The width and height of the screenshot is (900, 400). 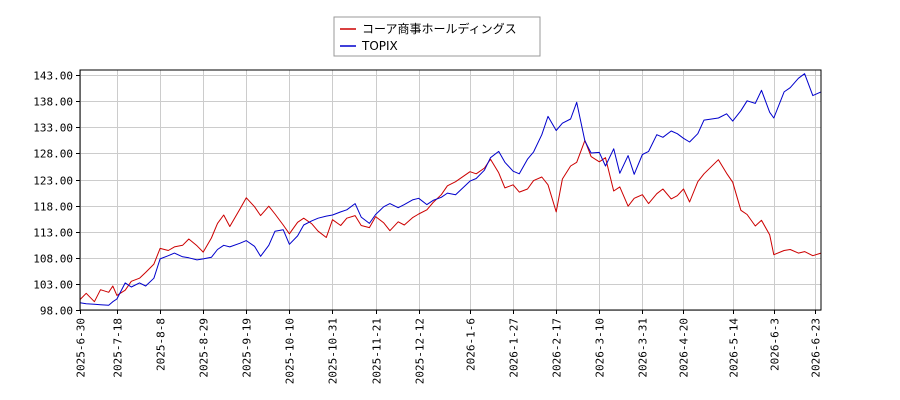 What do you see at coordinates (81, 348) in the screenshot?
I see `x-tick-label: 2025-6-30` at bounding box center [81, 348].